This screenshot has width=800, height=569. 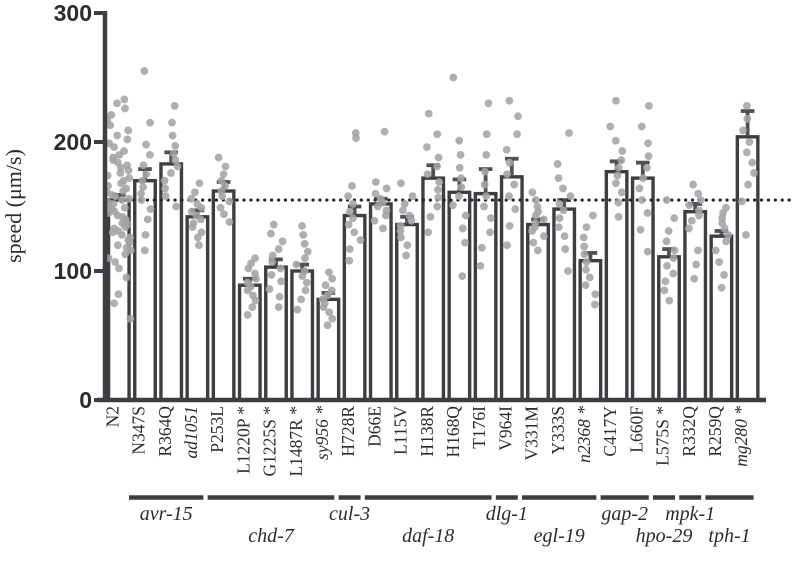 I want to click on category-label-L1220P: L1220P *, so click(x=243, y=440).